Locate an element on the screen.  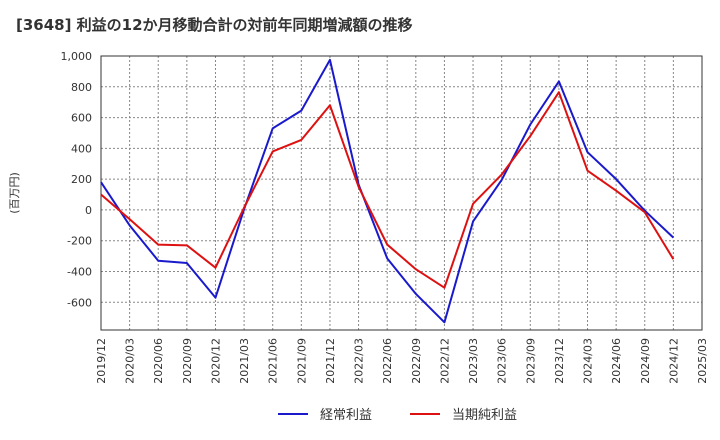
legend-label-junri: 当期純利益 is located at coordinates (485, 415).